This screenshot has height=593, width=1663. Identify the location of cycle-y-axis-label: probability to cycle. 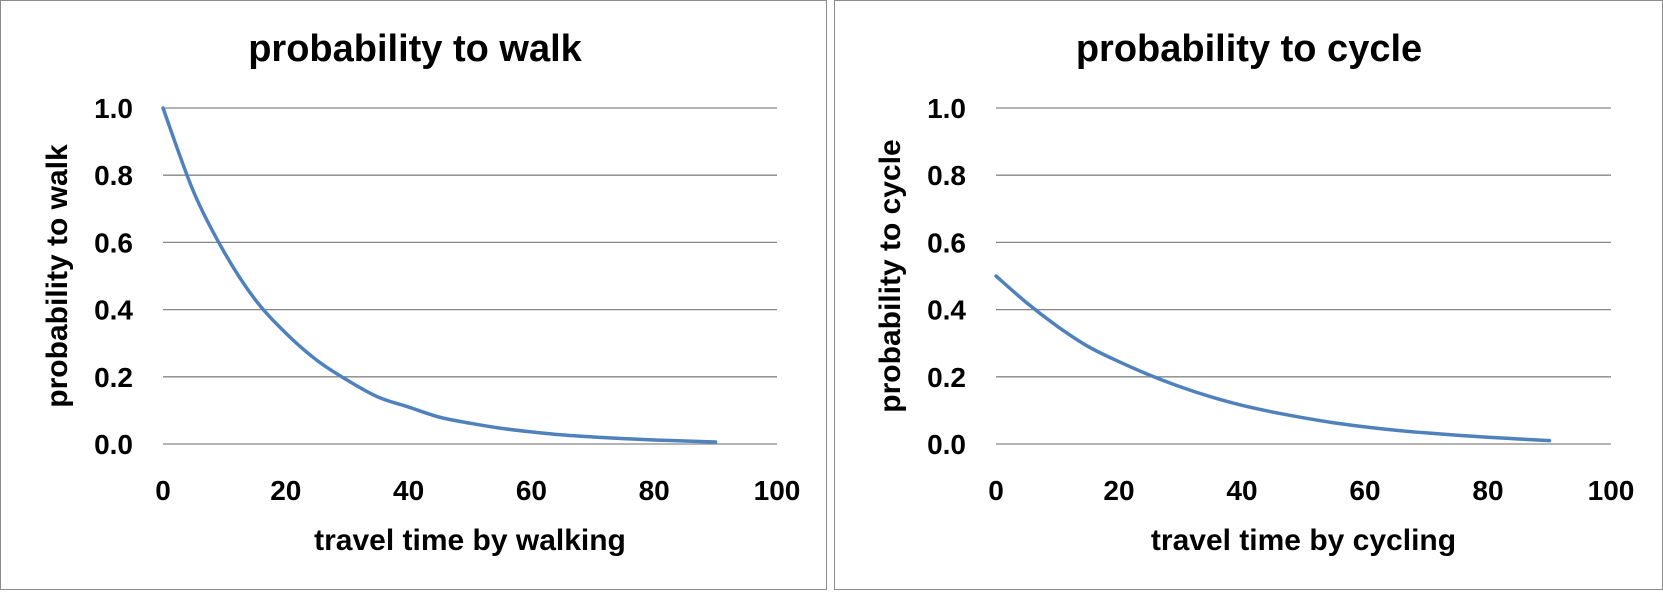
(890, 275).